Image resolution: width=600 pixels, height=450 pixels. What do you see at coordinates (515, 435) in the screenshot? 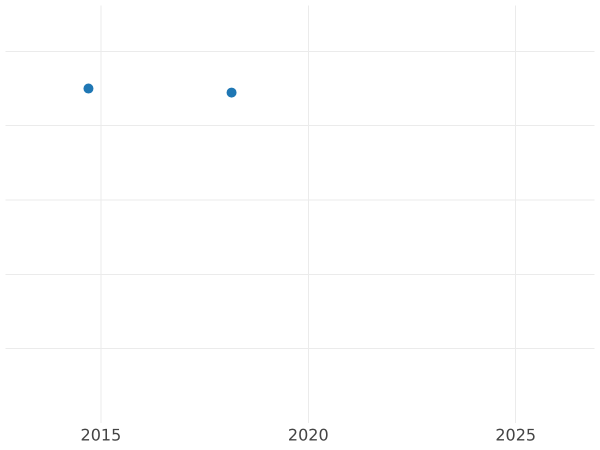
I see `x-tick-label: 2025` at bounding box center [515, 435].